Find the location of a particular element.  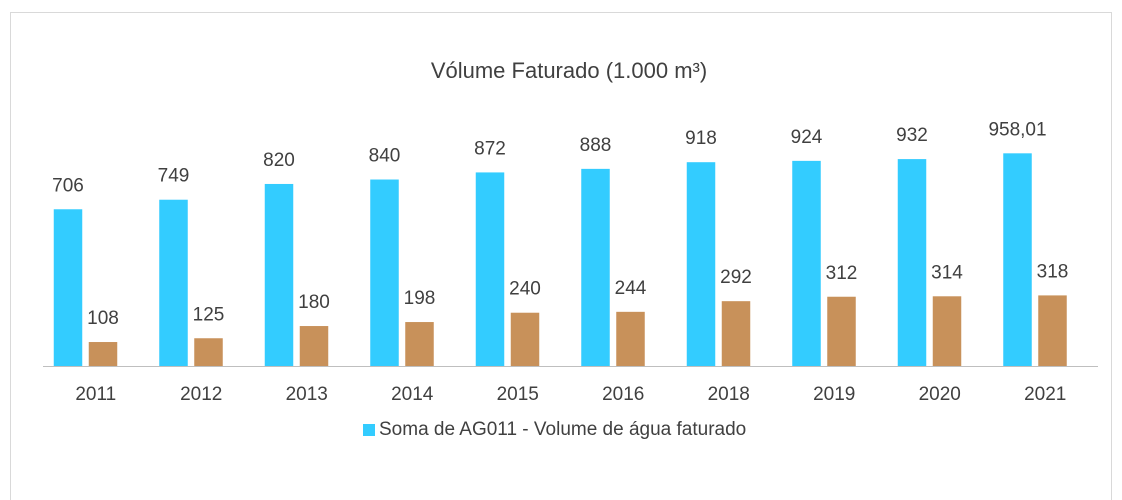

data-label: 888 is located at coordinates (596, 145).